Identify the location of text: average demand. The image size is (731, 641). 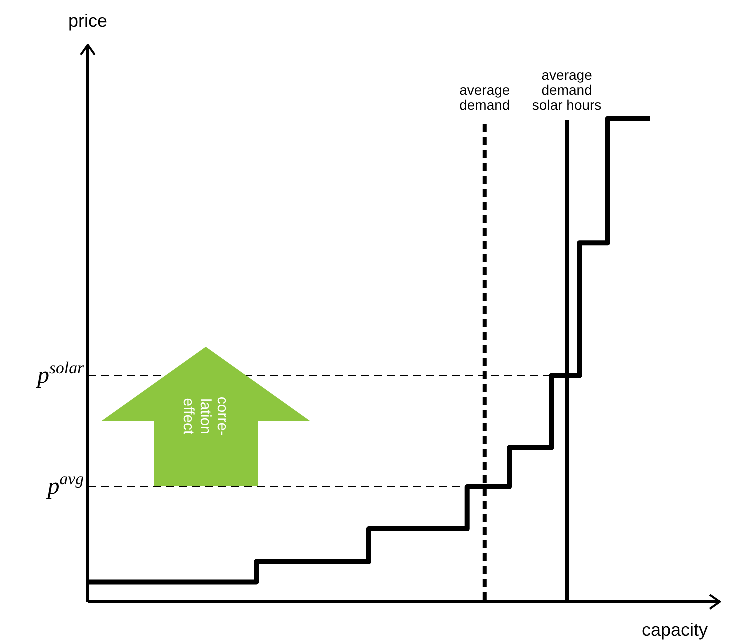
(485, 97).